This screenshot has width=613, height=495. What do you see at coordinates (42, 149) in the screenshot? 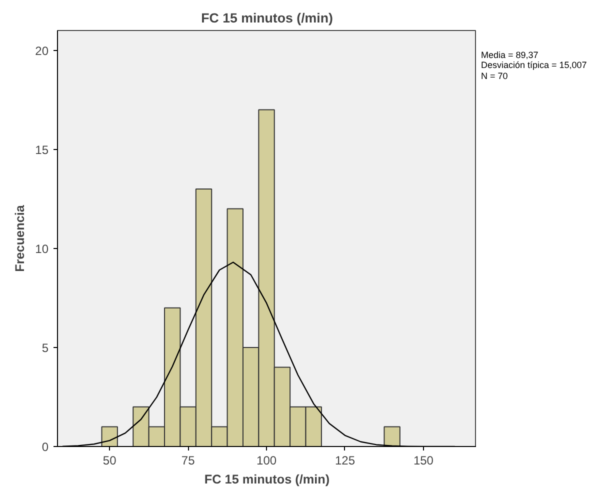
I see `y-tick-label: 15` at bounding box center [42, 149].